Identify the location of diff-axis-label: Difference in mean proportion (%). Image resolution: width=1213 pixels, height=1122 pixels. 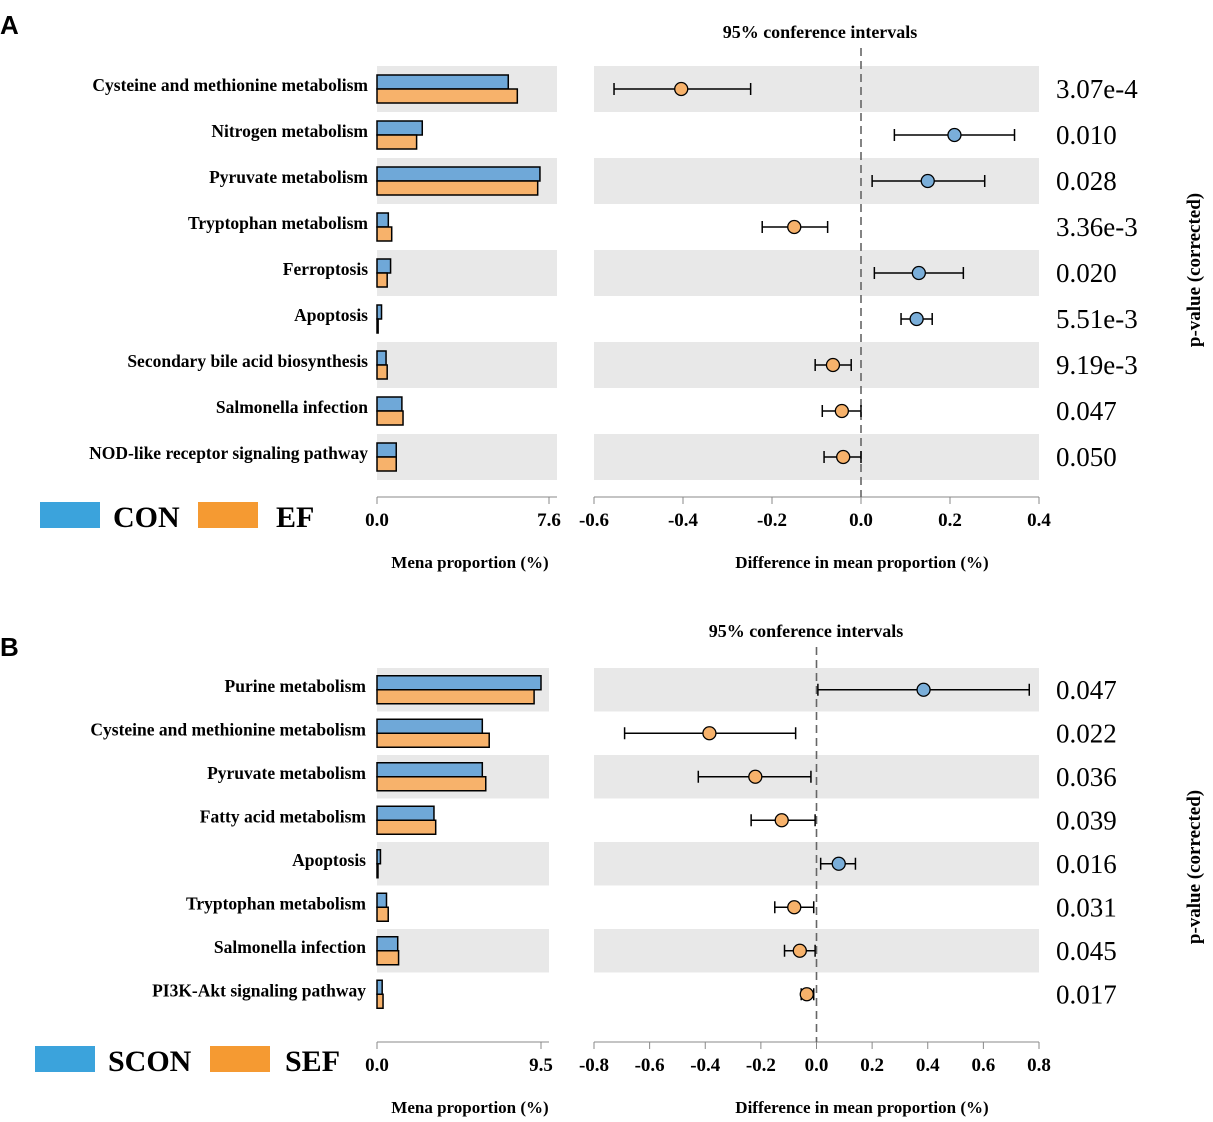
(861, 562).